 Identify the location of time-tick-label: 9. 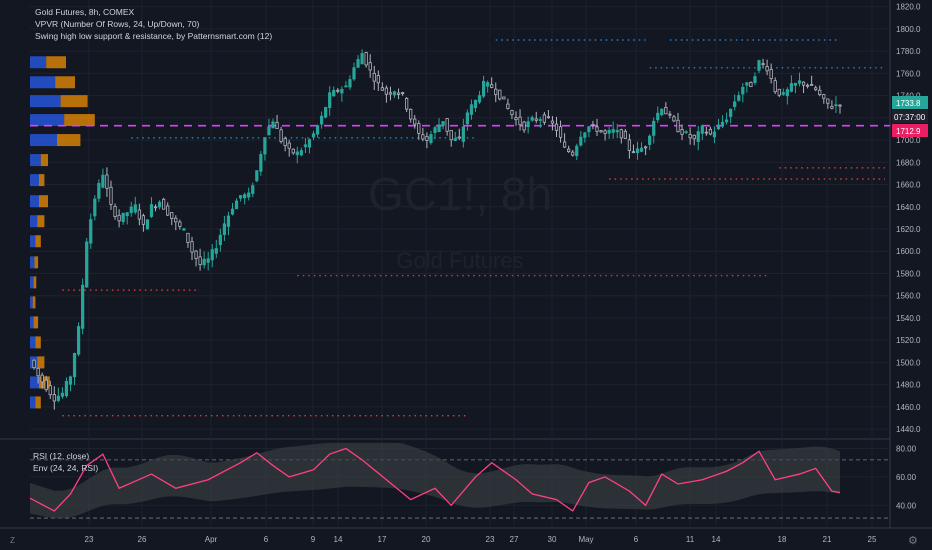
(313, 539).